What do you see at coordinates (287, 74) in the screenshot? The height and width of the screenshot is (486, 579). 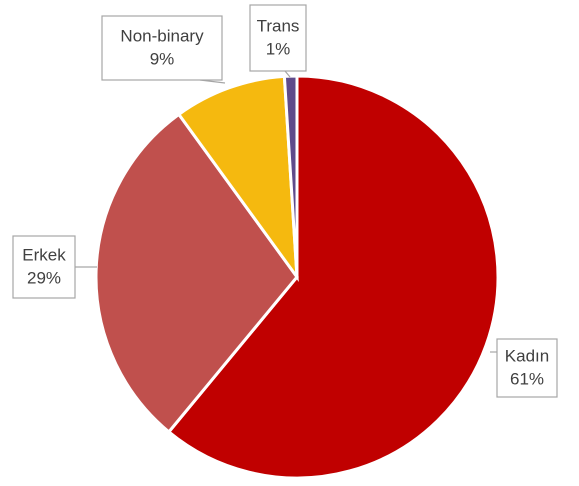 I see `leader-line` at bounding box center [287, 74].